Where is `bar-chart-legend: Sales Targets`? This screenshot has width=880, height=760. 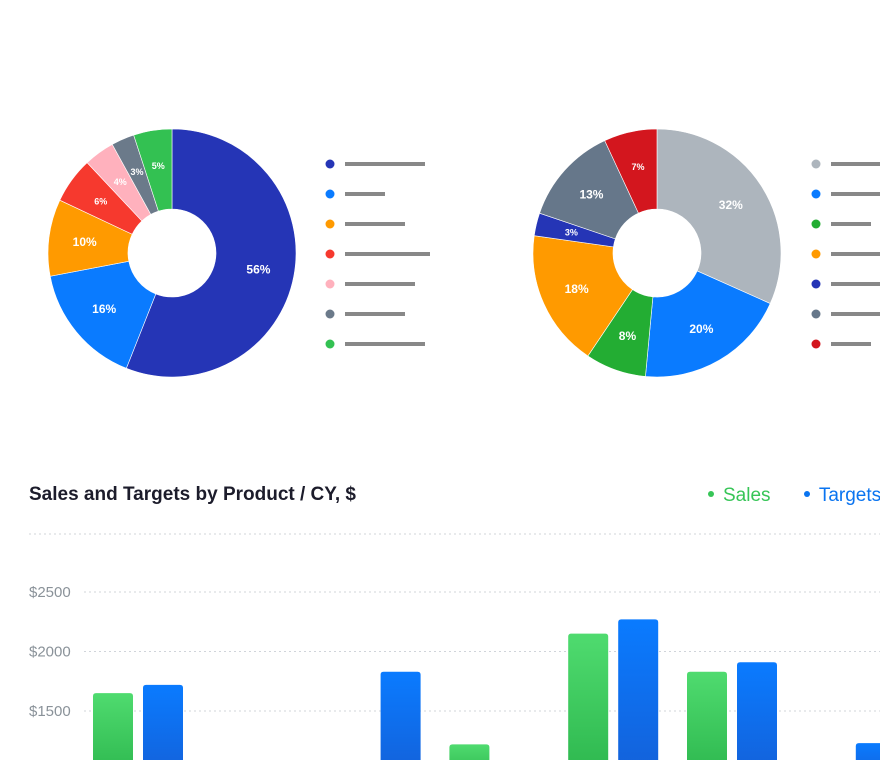 bar-chart-legend: Sales Targets is located at coordinates (794, 496).